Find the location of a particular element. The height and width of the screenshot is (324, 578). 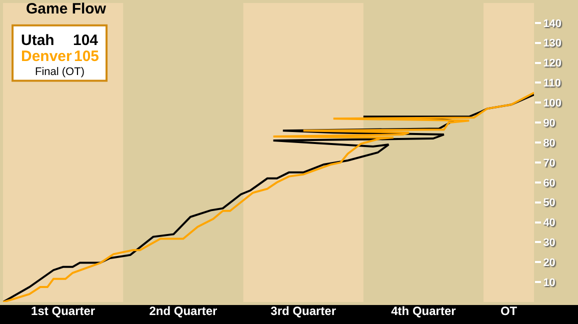

chart-title: Game Flow is located at coordinates (66, 9).